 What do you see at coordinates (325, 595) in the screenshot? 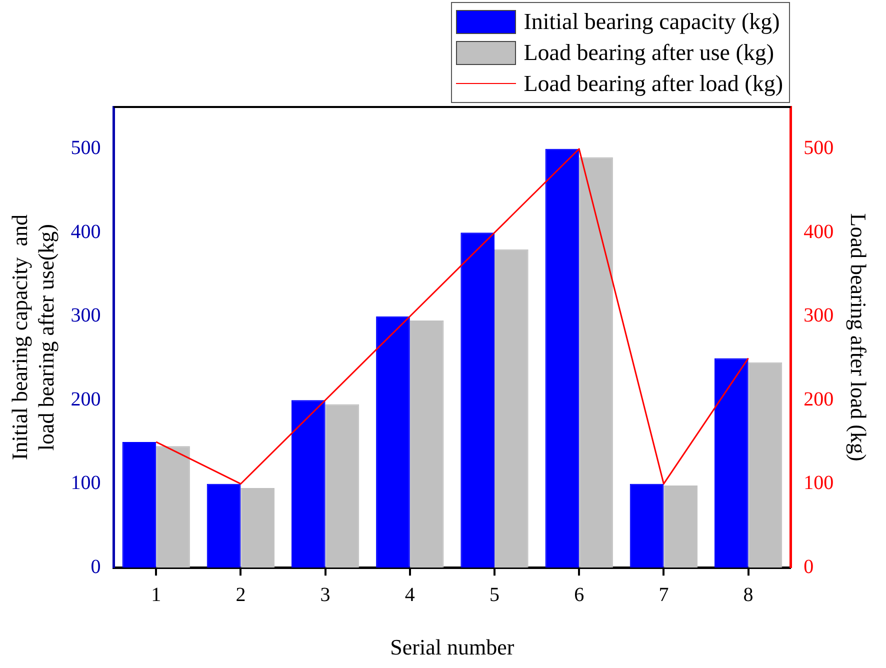
I see `x-tick-label: 3` at bounding box center [325, 595].